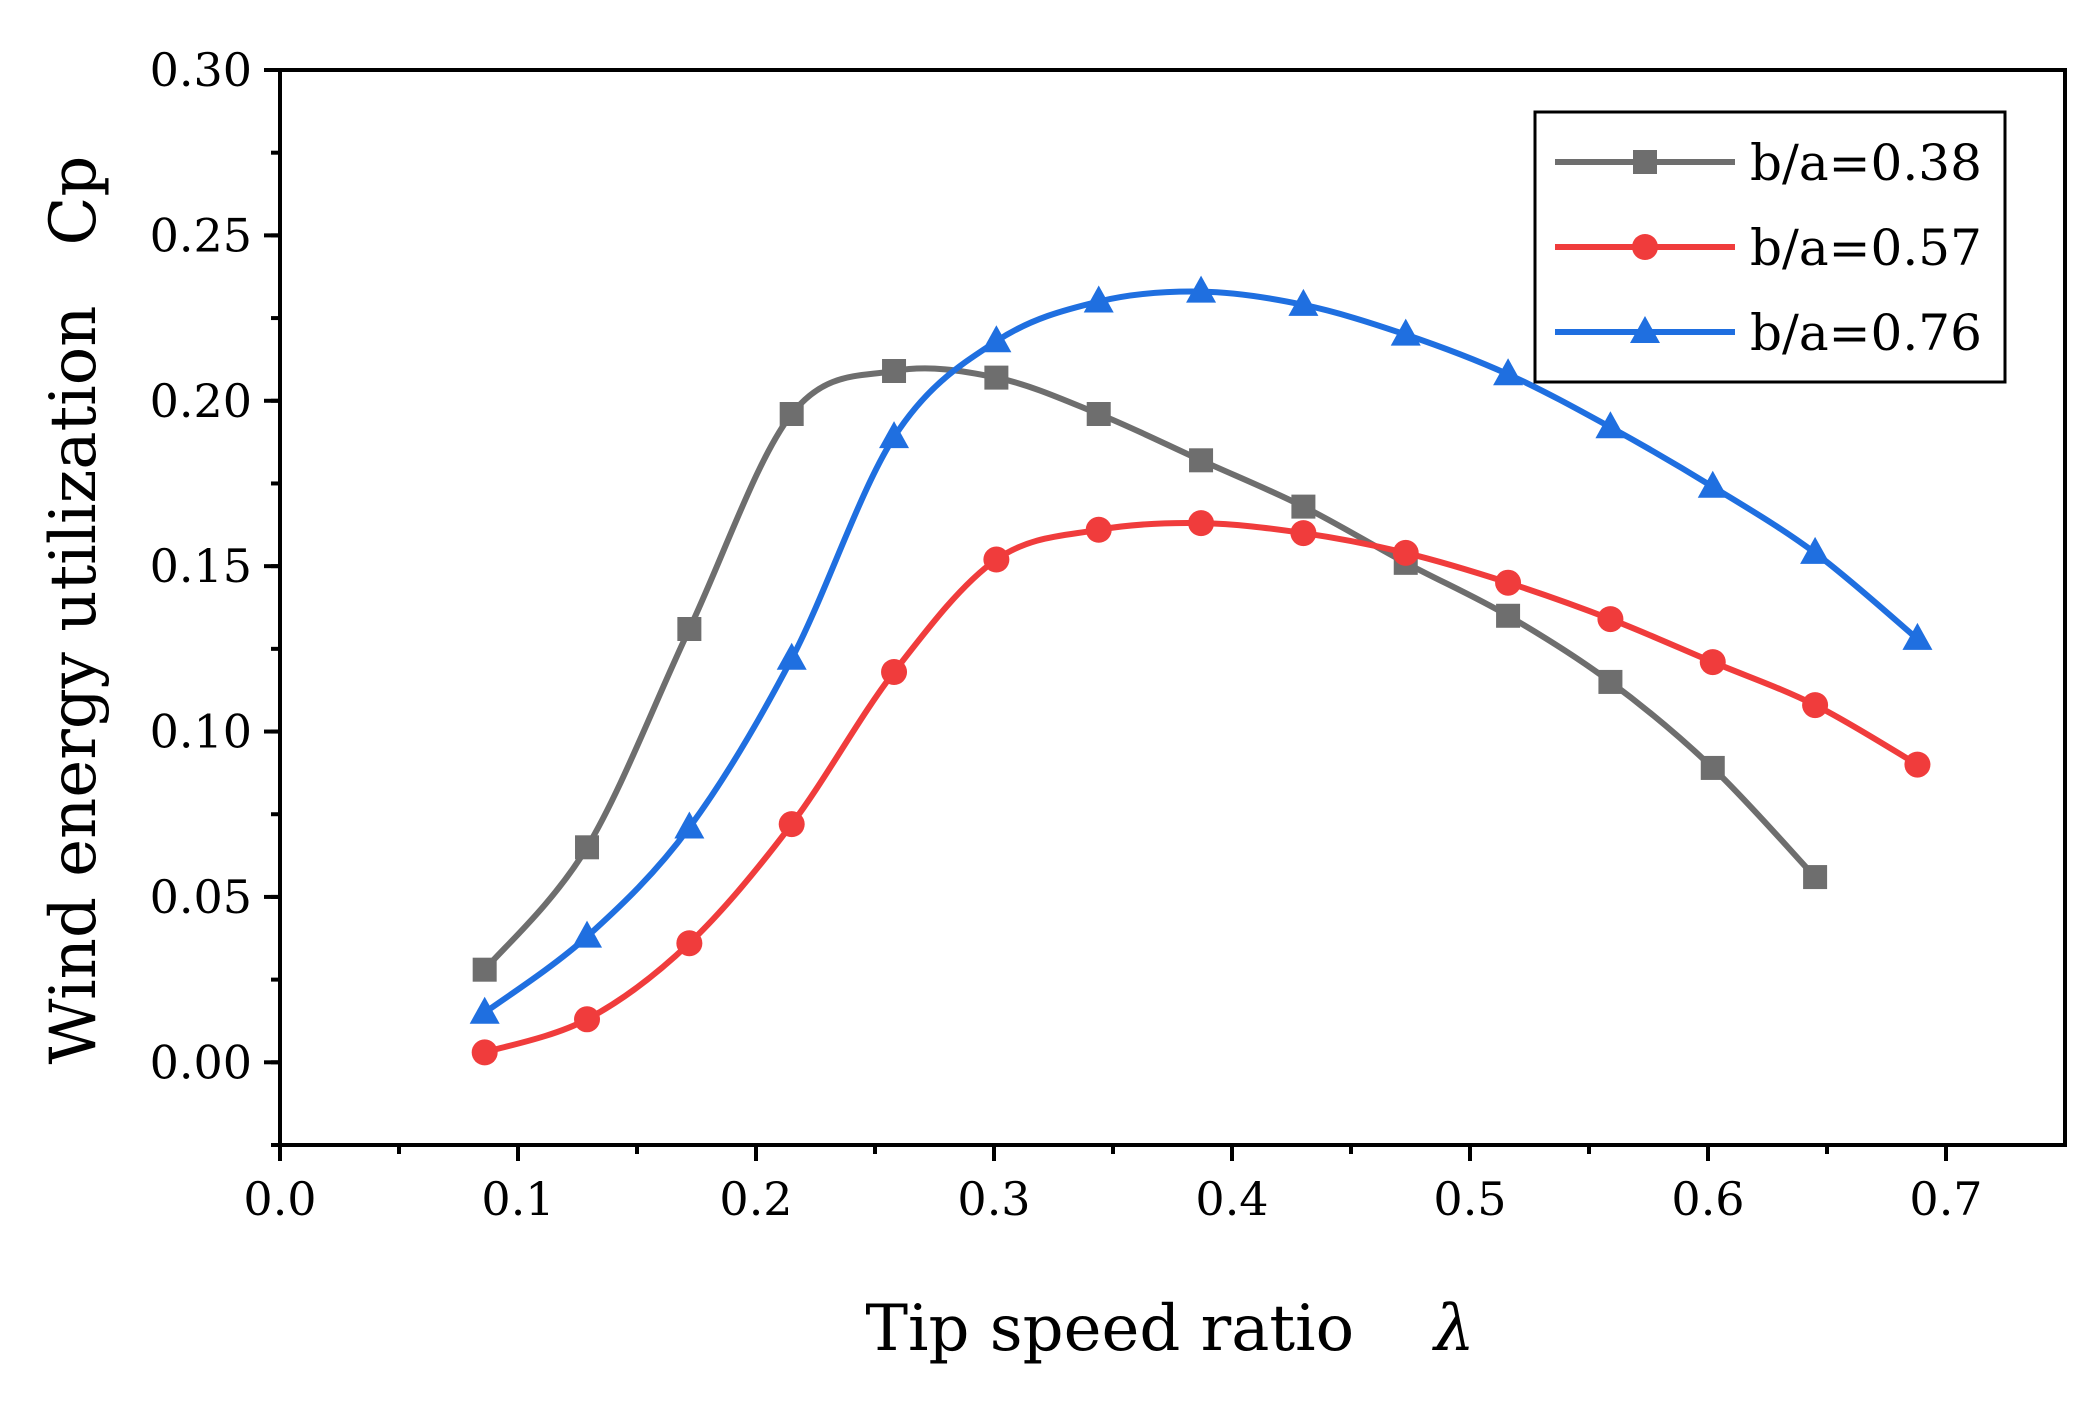 The height and width of the screenshot is (1401, 2091). I want to click on y-tick-label: 0.15, so click(201, 566).